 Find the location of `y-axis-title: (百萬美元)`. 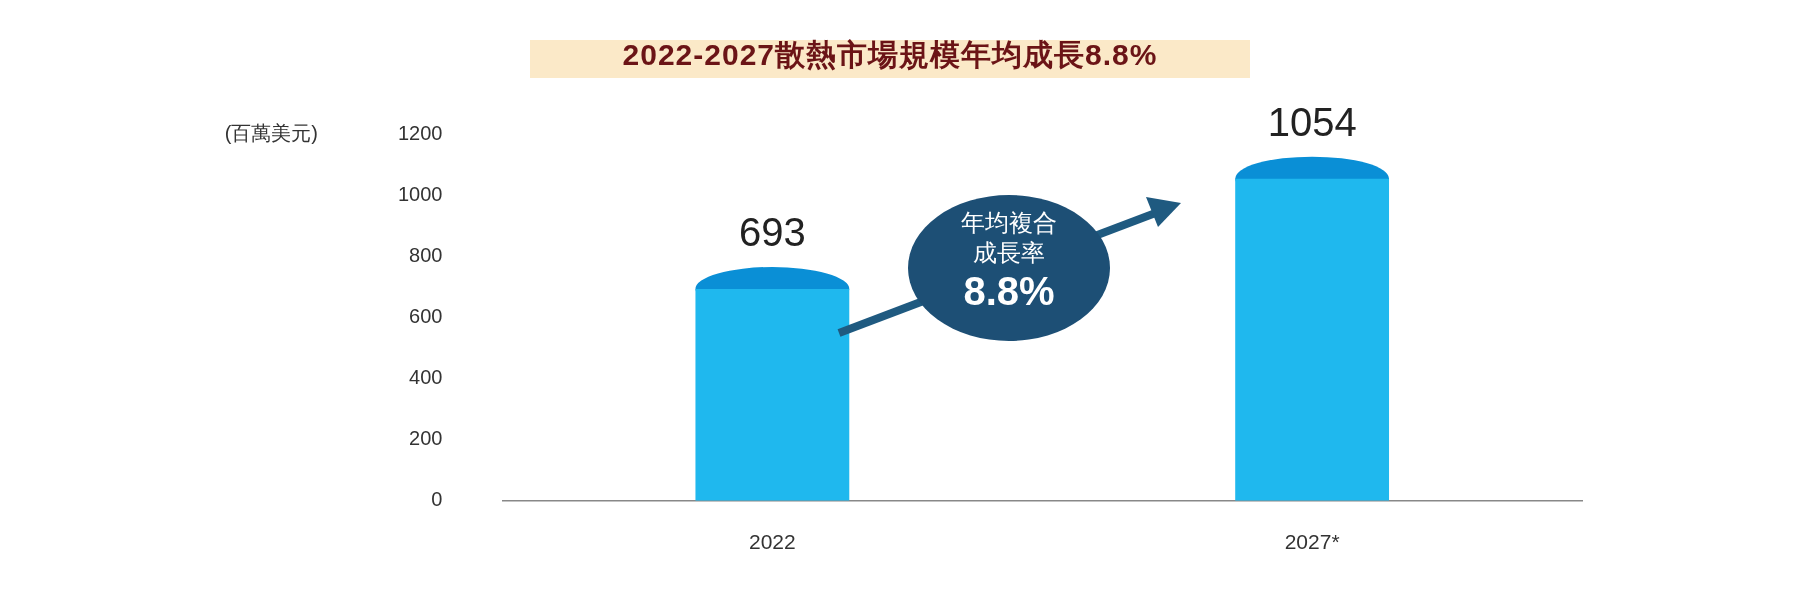

y-axis-title: (百萬美元) is located at coordinates (271, 132).